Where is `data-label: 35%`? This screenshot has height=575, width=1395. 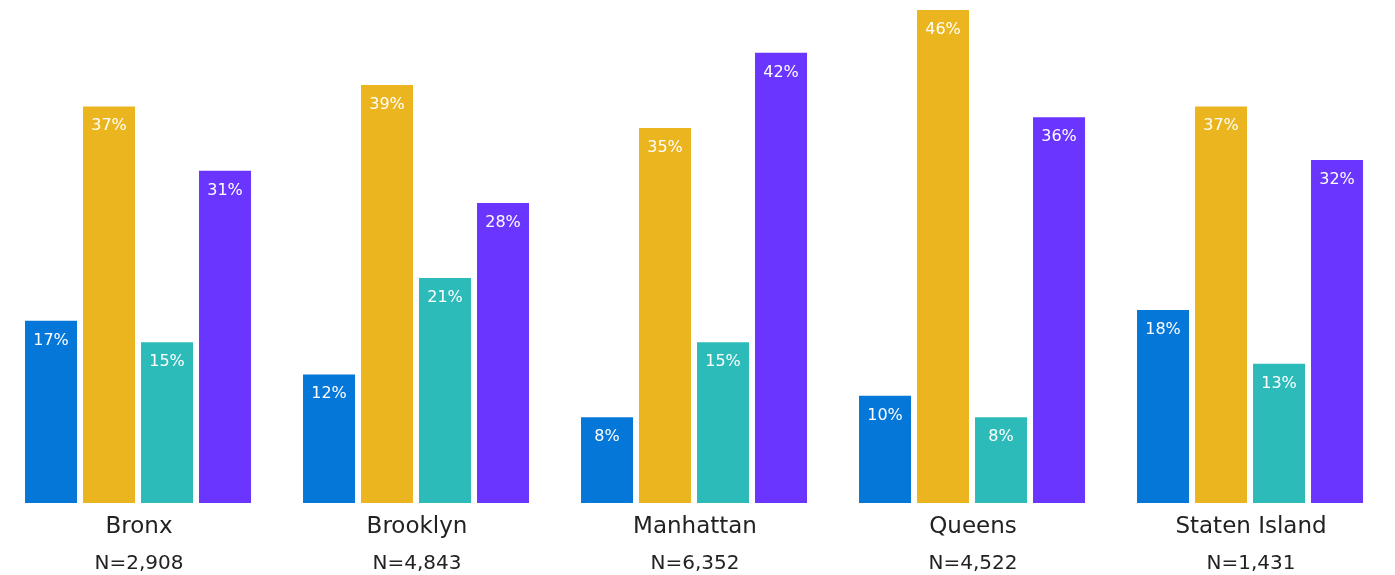
data-label: 35% is located at coordinates (665, 146).